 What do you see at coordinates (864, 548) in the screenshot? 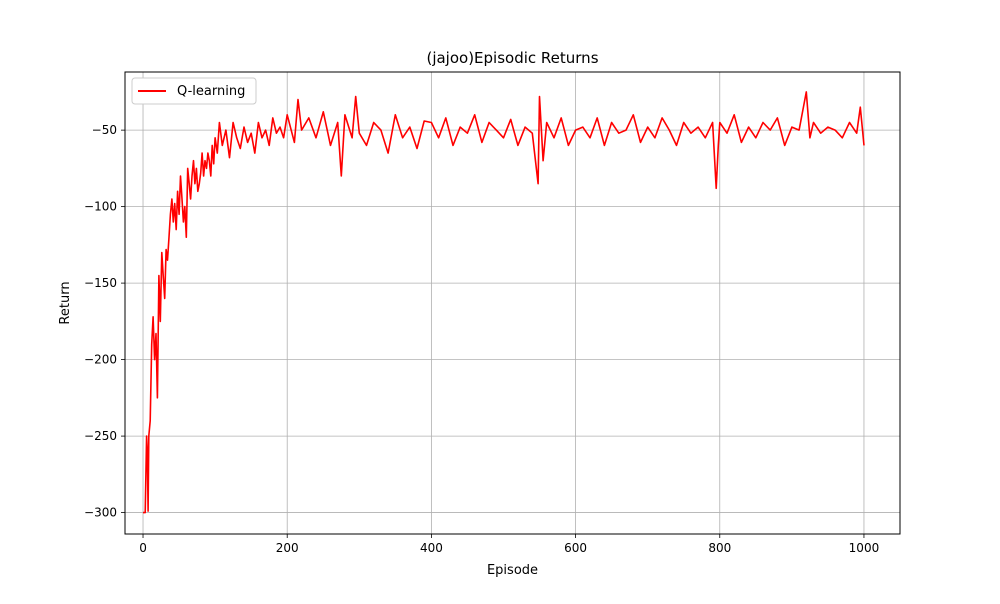
I see `x-tick-label: 1000` at bounding box center [864, 548].